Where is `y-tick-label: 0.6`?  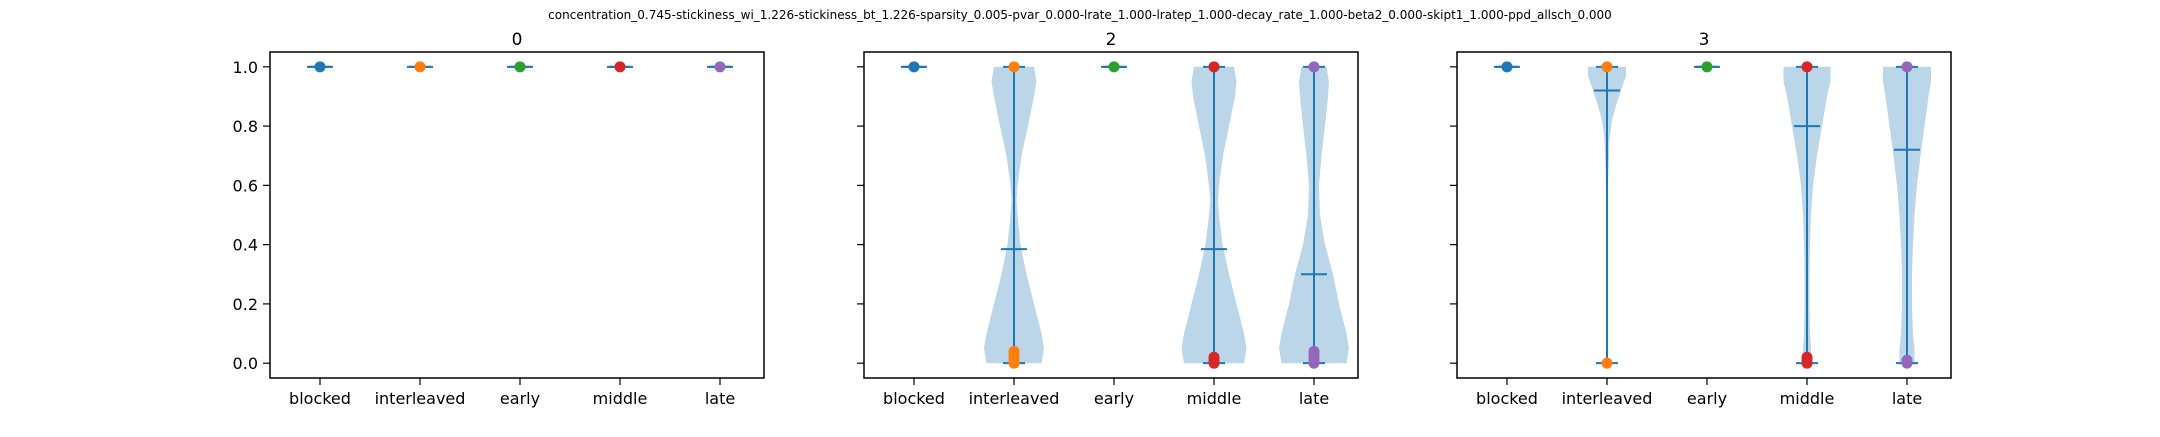
y-tick-label: 0.6 is located at coordinates (245, 185).